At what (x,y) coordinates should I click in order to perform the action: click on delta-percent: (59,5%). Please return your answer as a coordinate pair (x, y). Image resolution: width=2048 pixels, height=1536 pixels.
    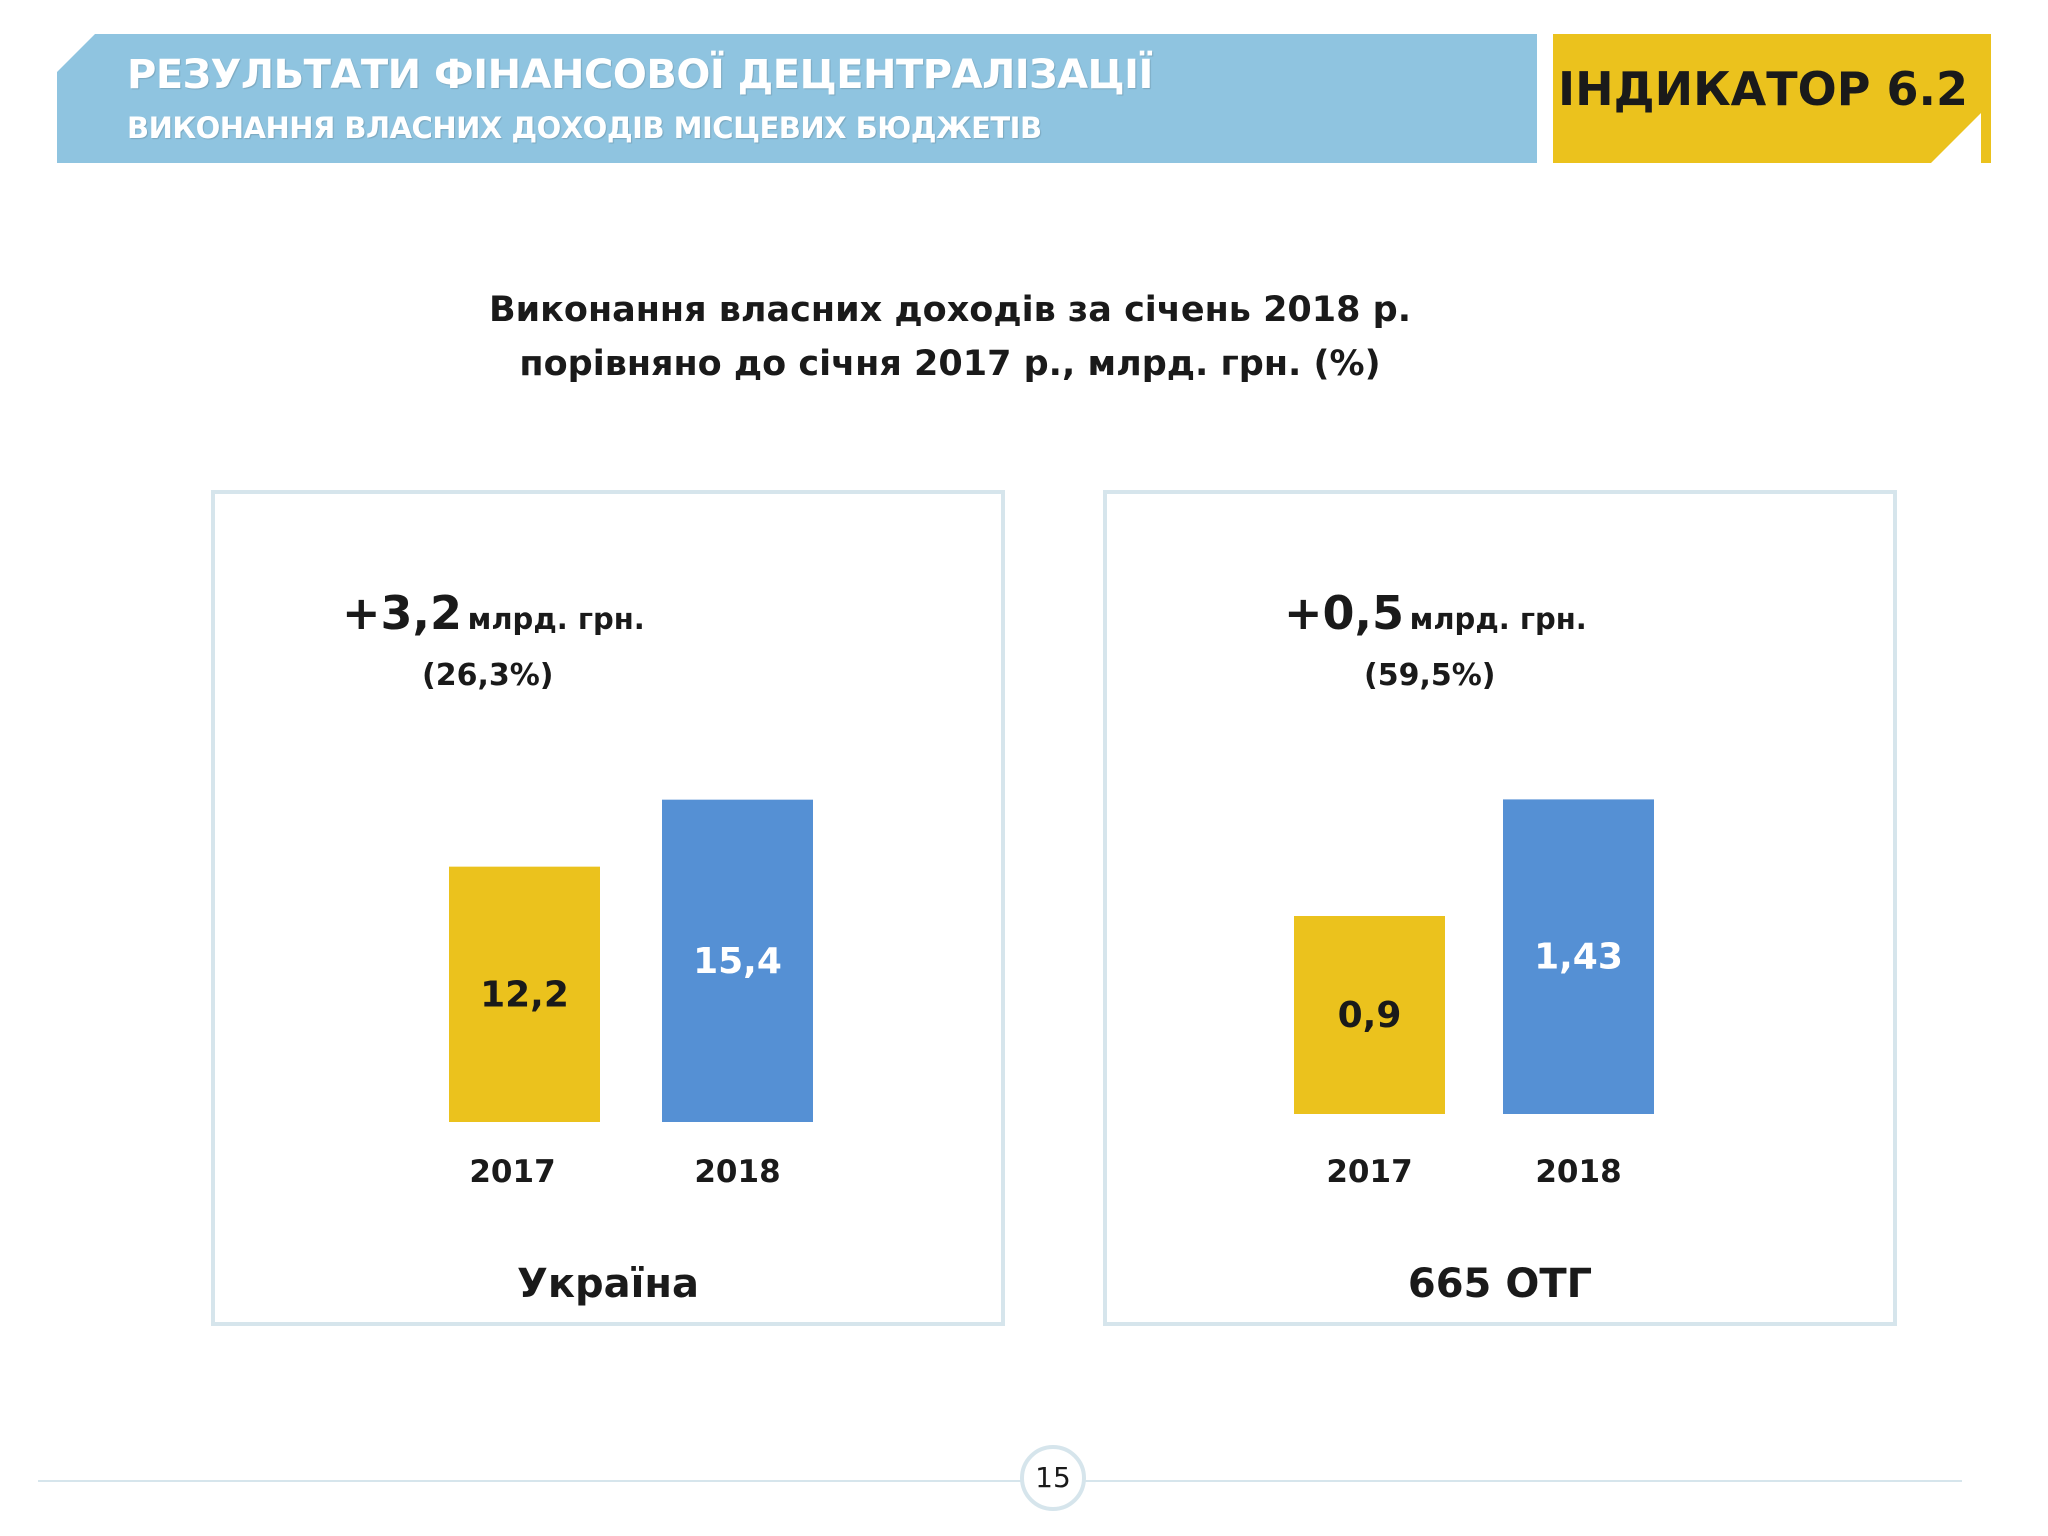
    Looking at the image, I should click on (1430, 675).